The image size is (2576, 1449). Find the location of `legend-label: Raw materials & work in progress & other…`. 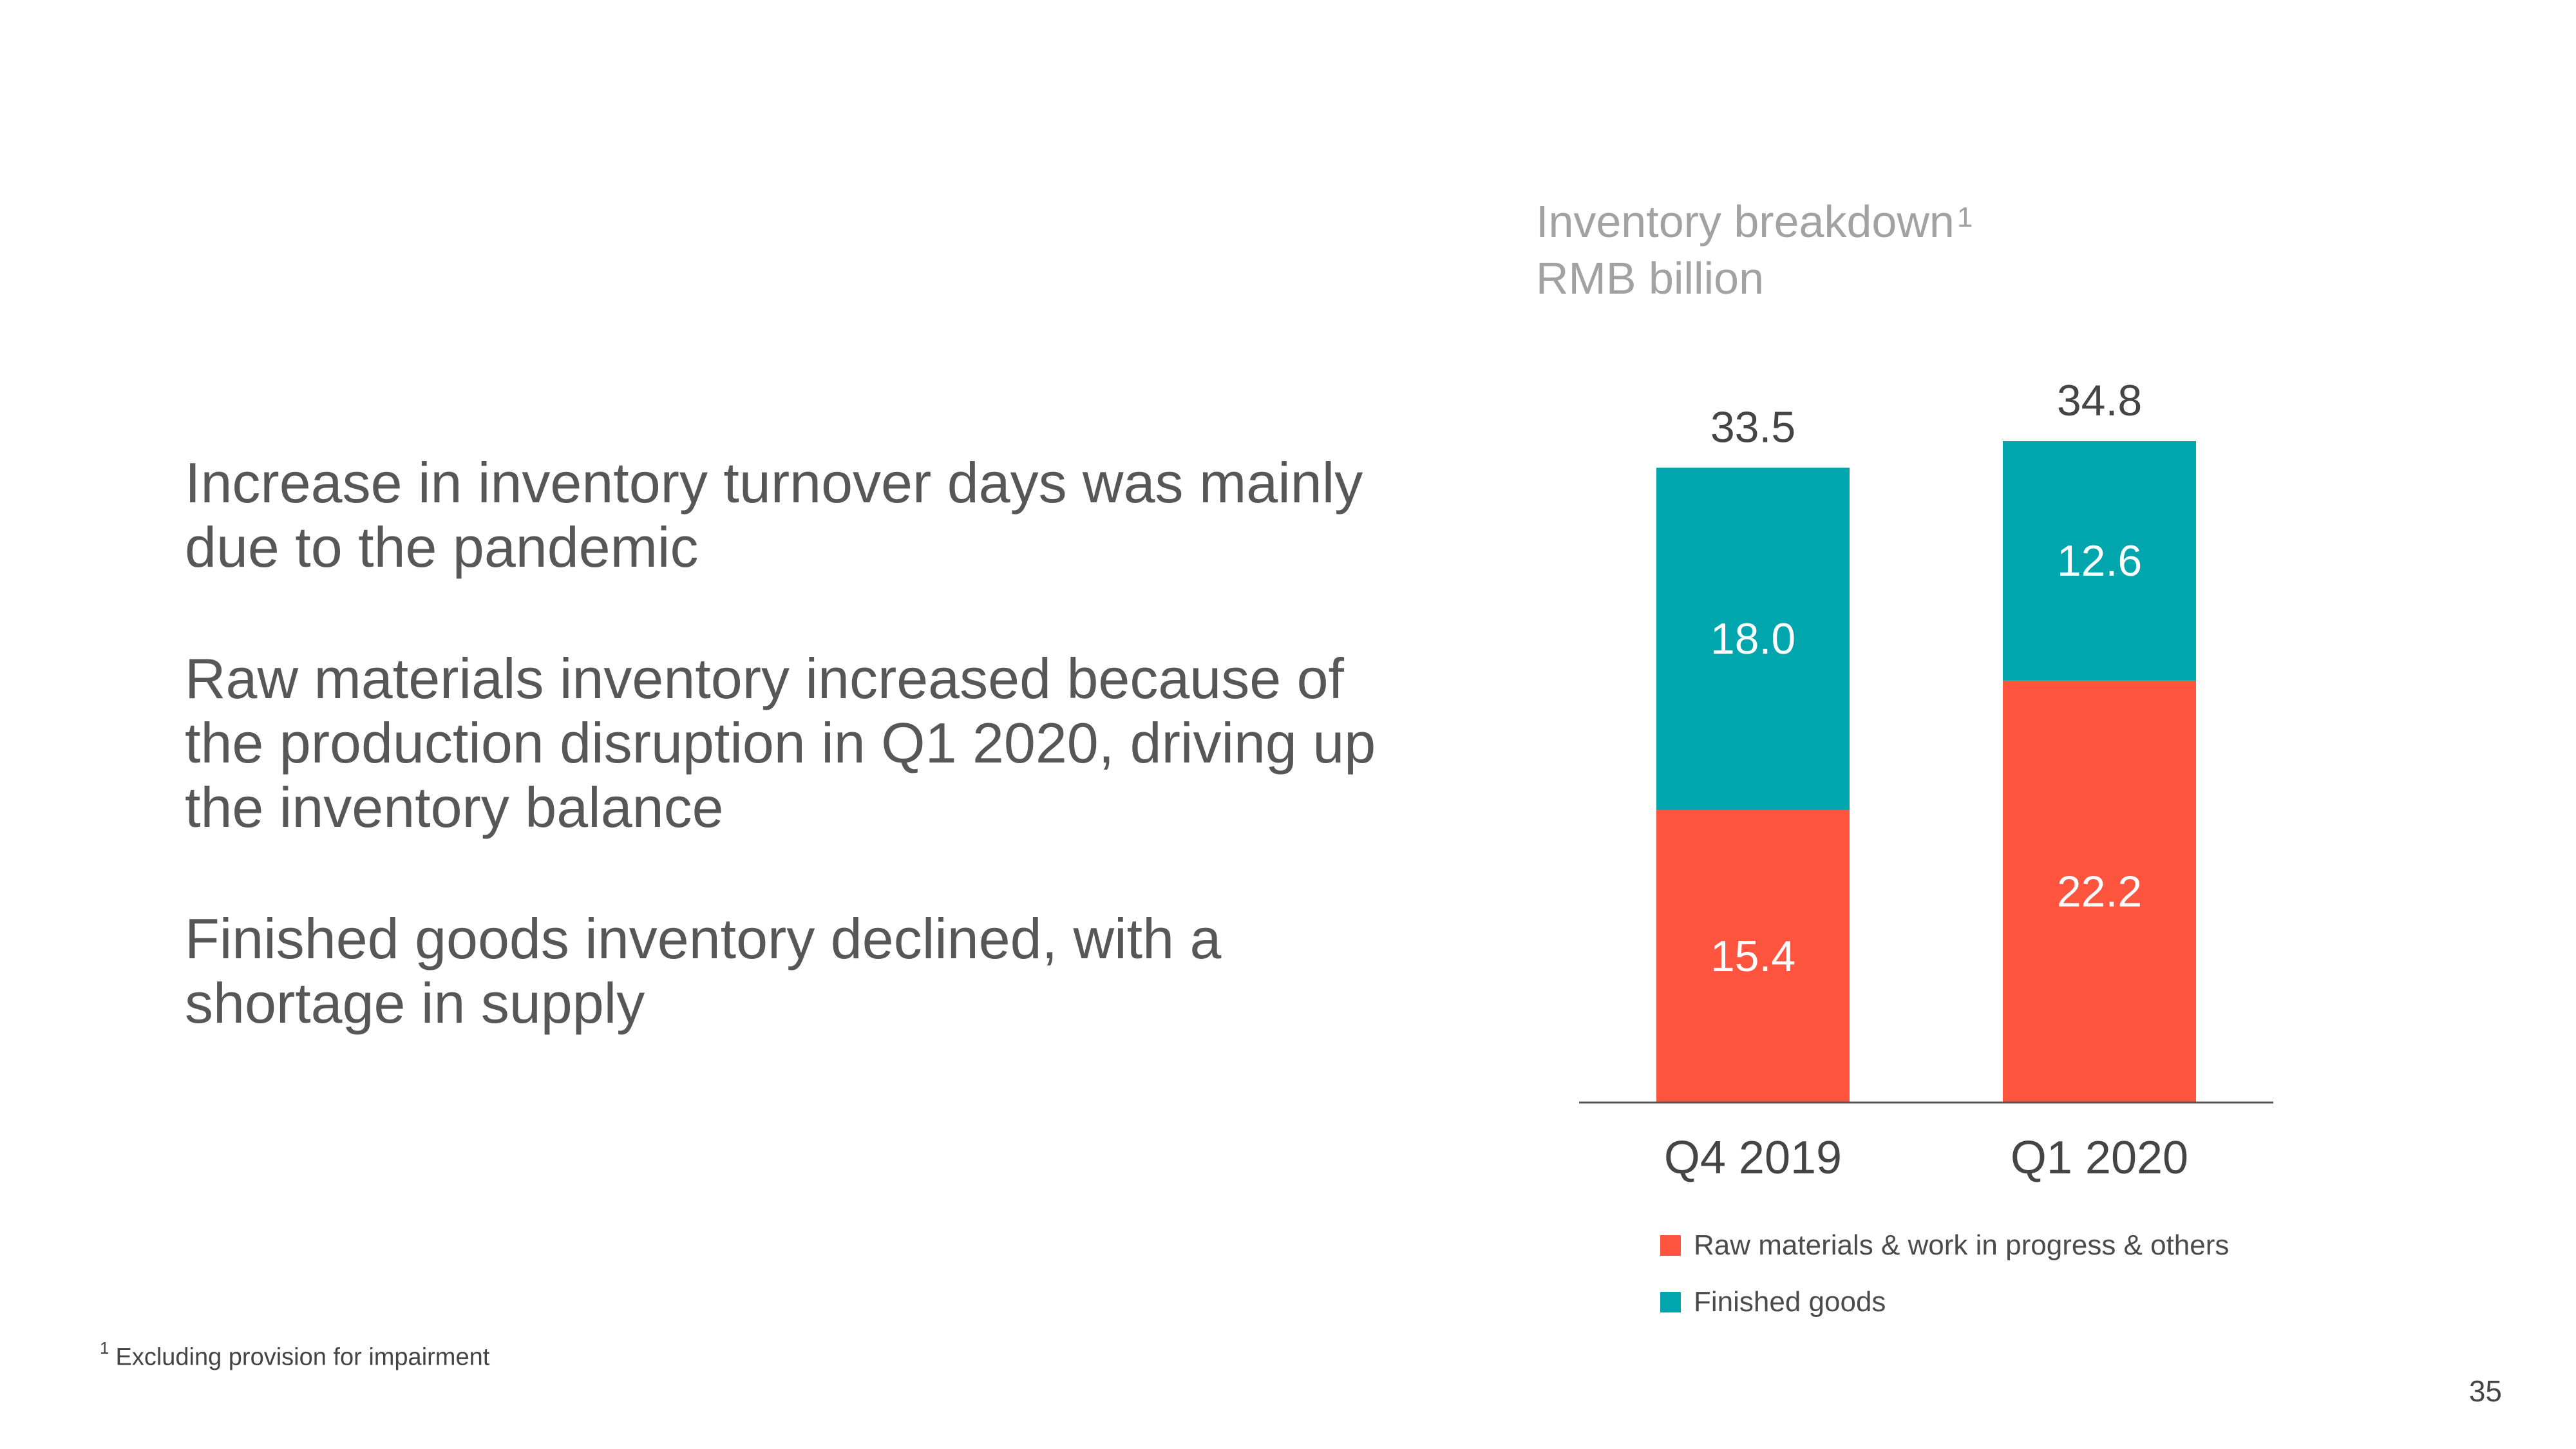

legend-label: Raw materials & work in progress & other… is located at coordinates (1962, 1245).